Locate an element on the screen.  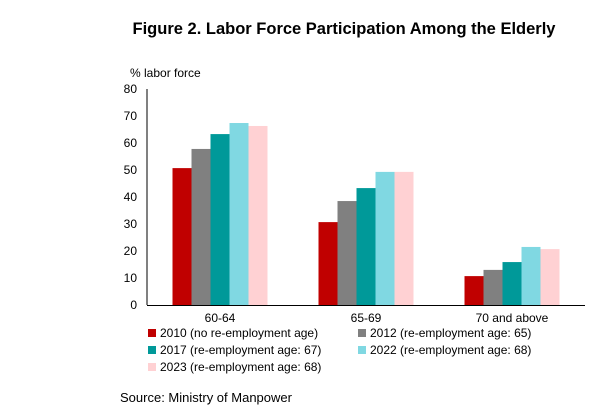
legend-item: 2010 (no re-employment age) is located at coordinates (253, 332).